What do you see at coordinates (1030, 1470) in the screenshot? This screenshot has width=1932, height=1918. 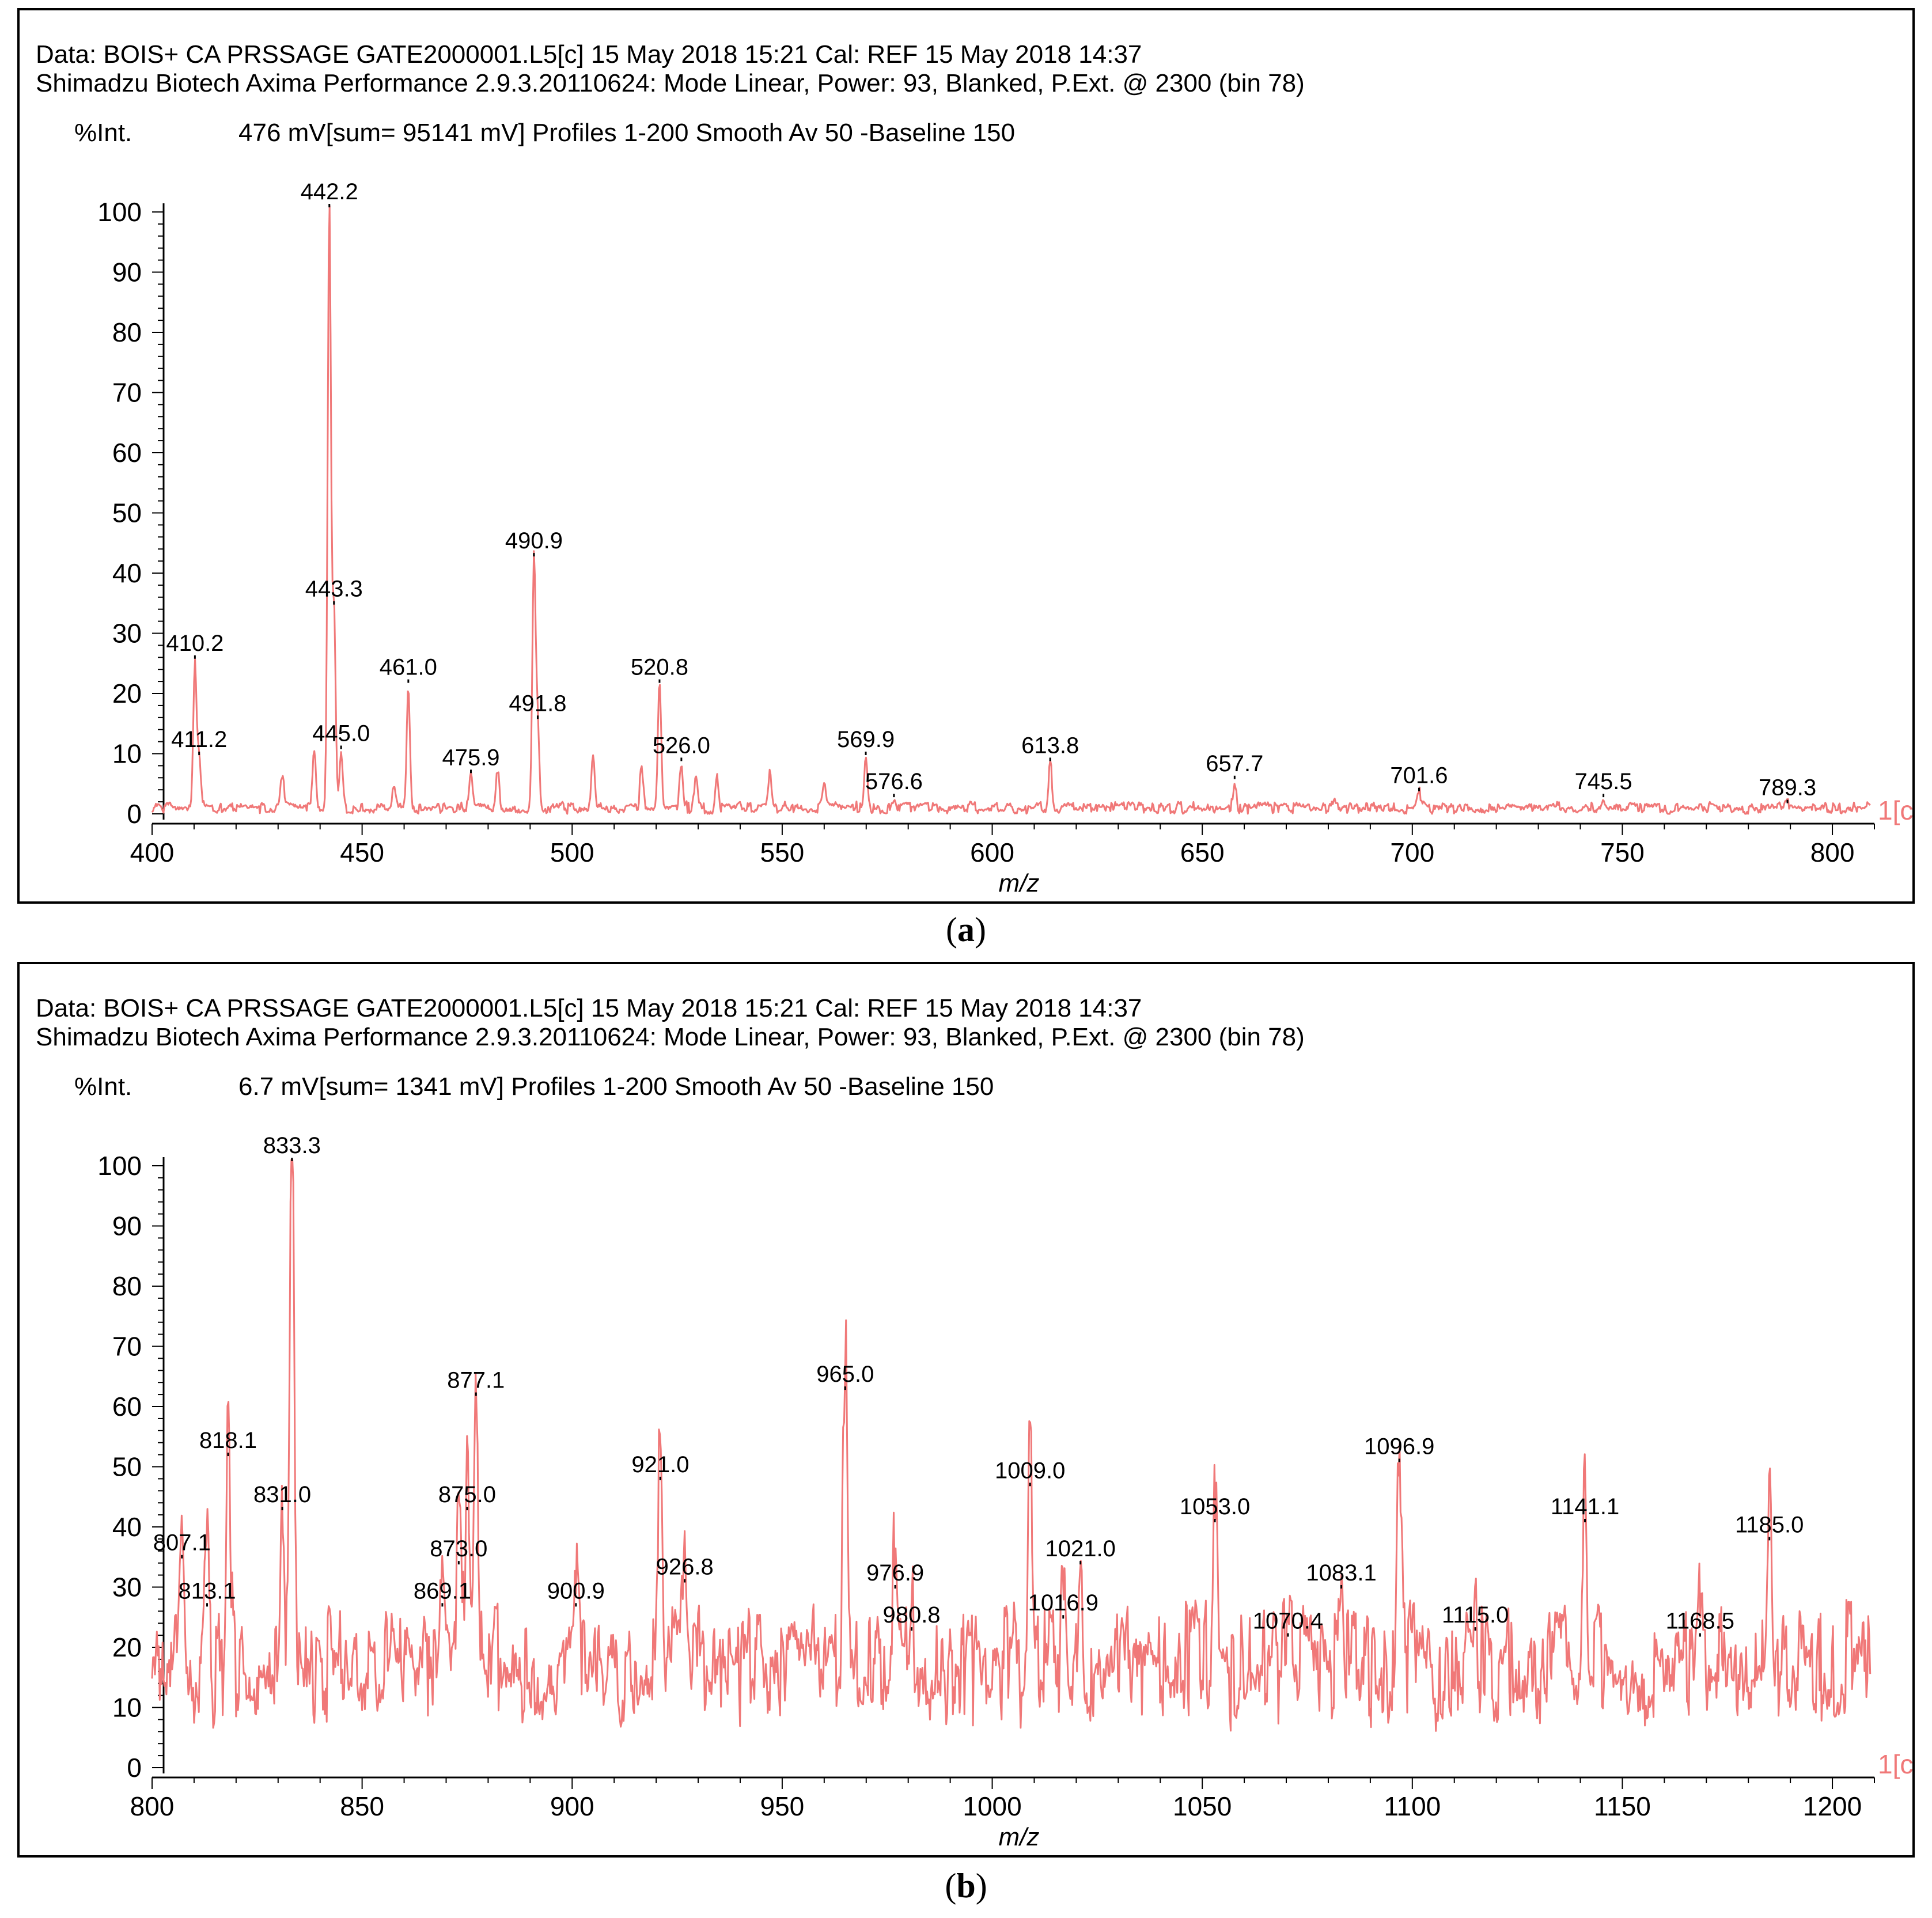 I see `peak-label: 1009.0` at bounding box center [1030, 1470].